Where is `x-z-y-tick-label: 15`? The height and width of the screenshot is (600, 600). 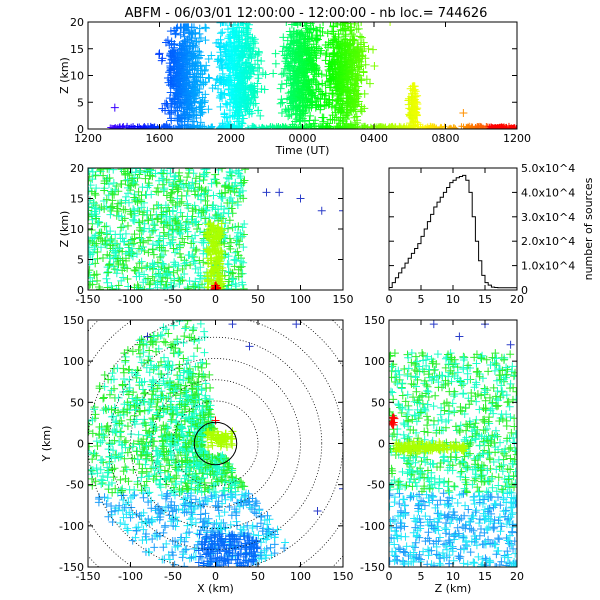
x-z-y-tick-label: 15 is located at coordinates (77, 199).